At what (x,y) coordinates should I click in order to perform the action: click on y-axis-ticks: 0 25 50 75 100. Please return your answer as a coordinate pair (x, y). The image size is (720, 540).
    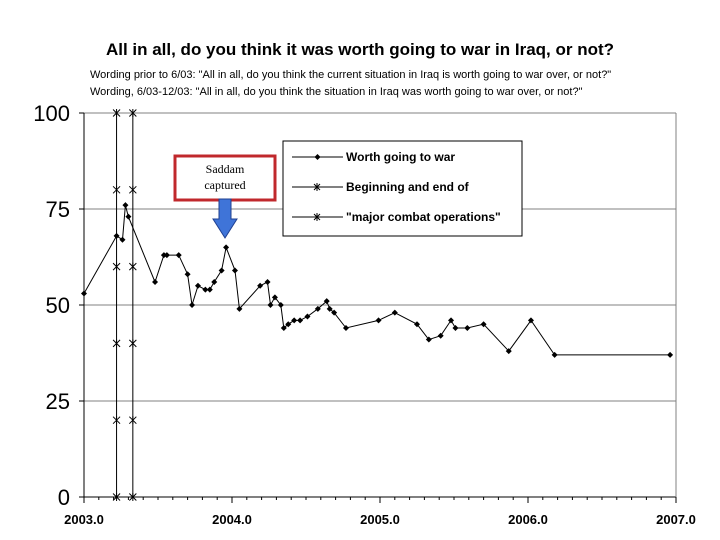
    Looking at the image, I should click on (58, 305).